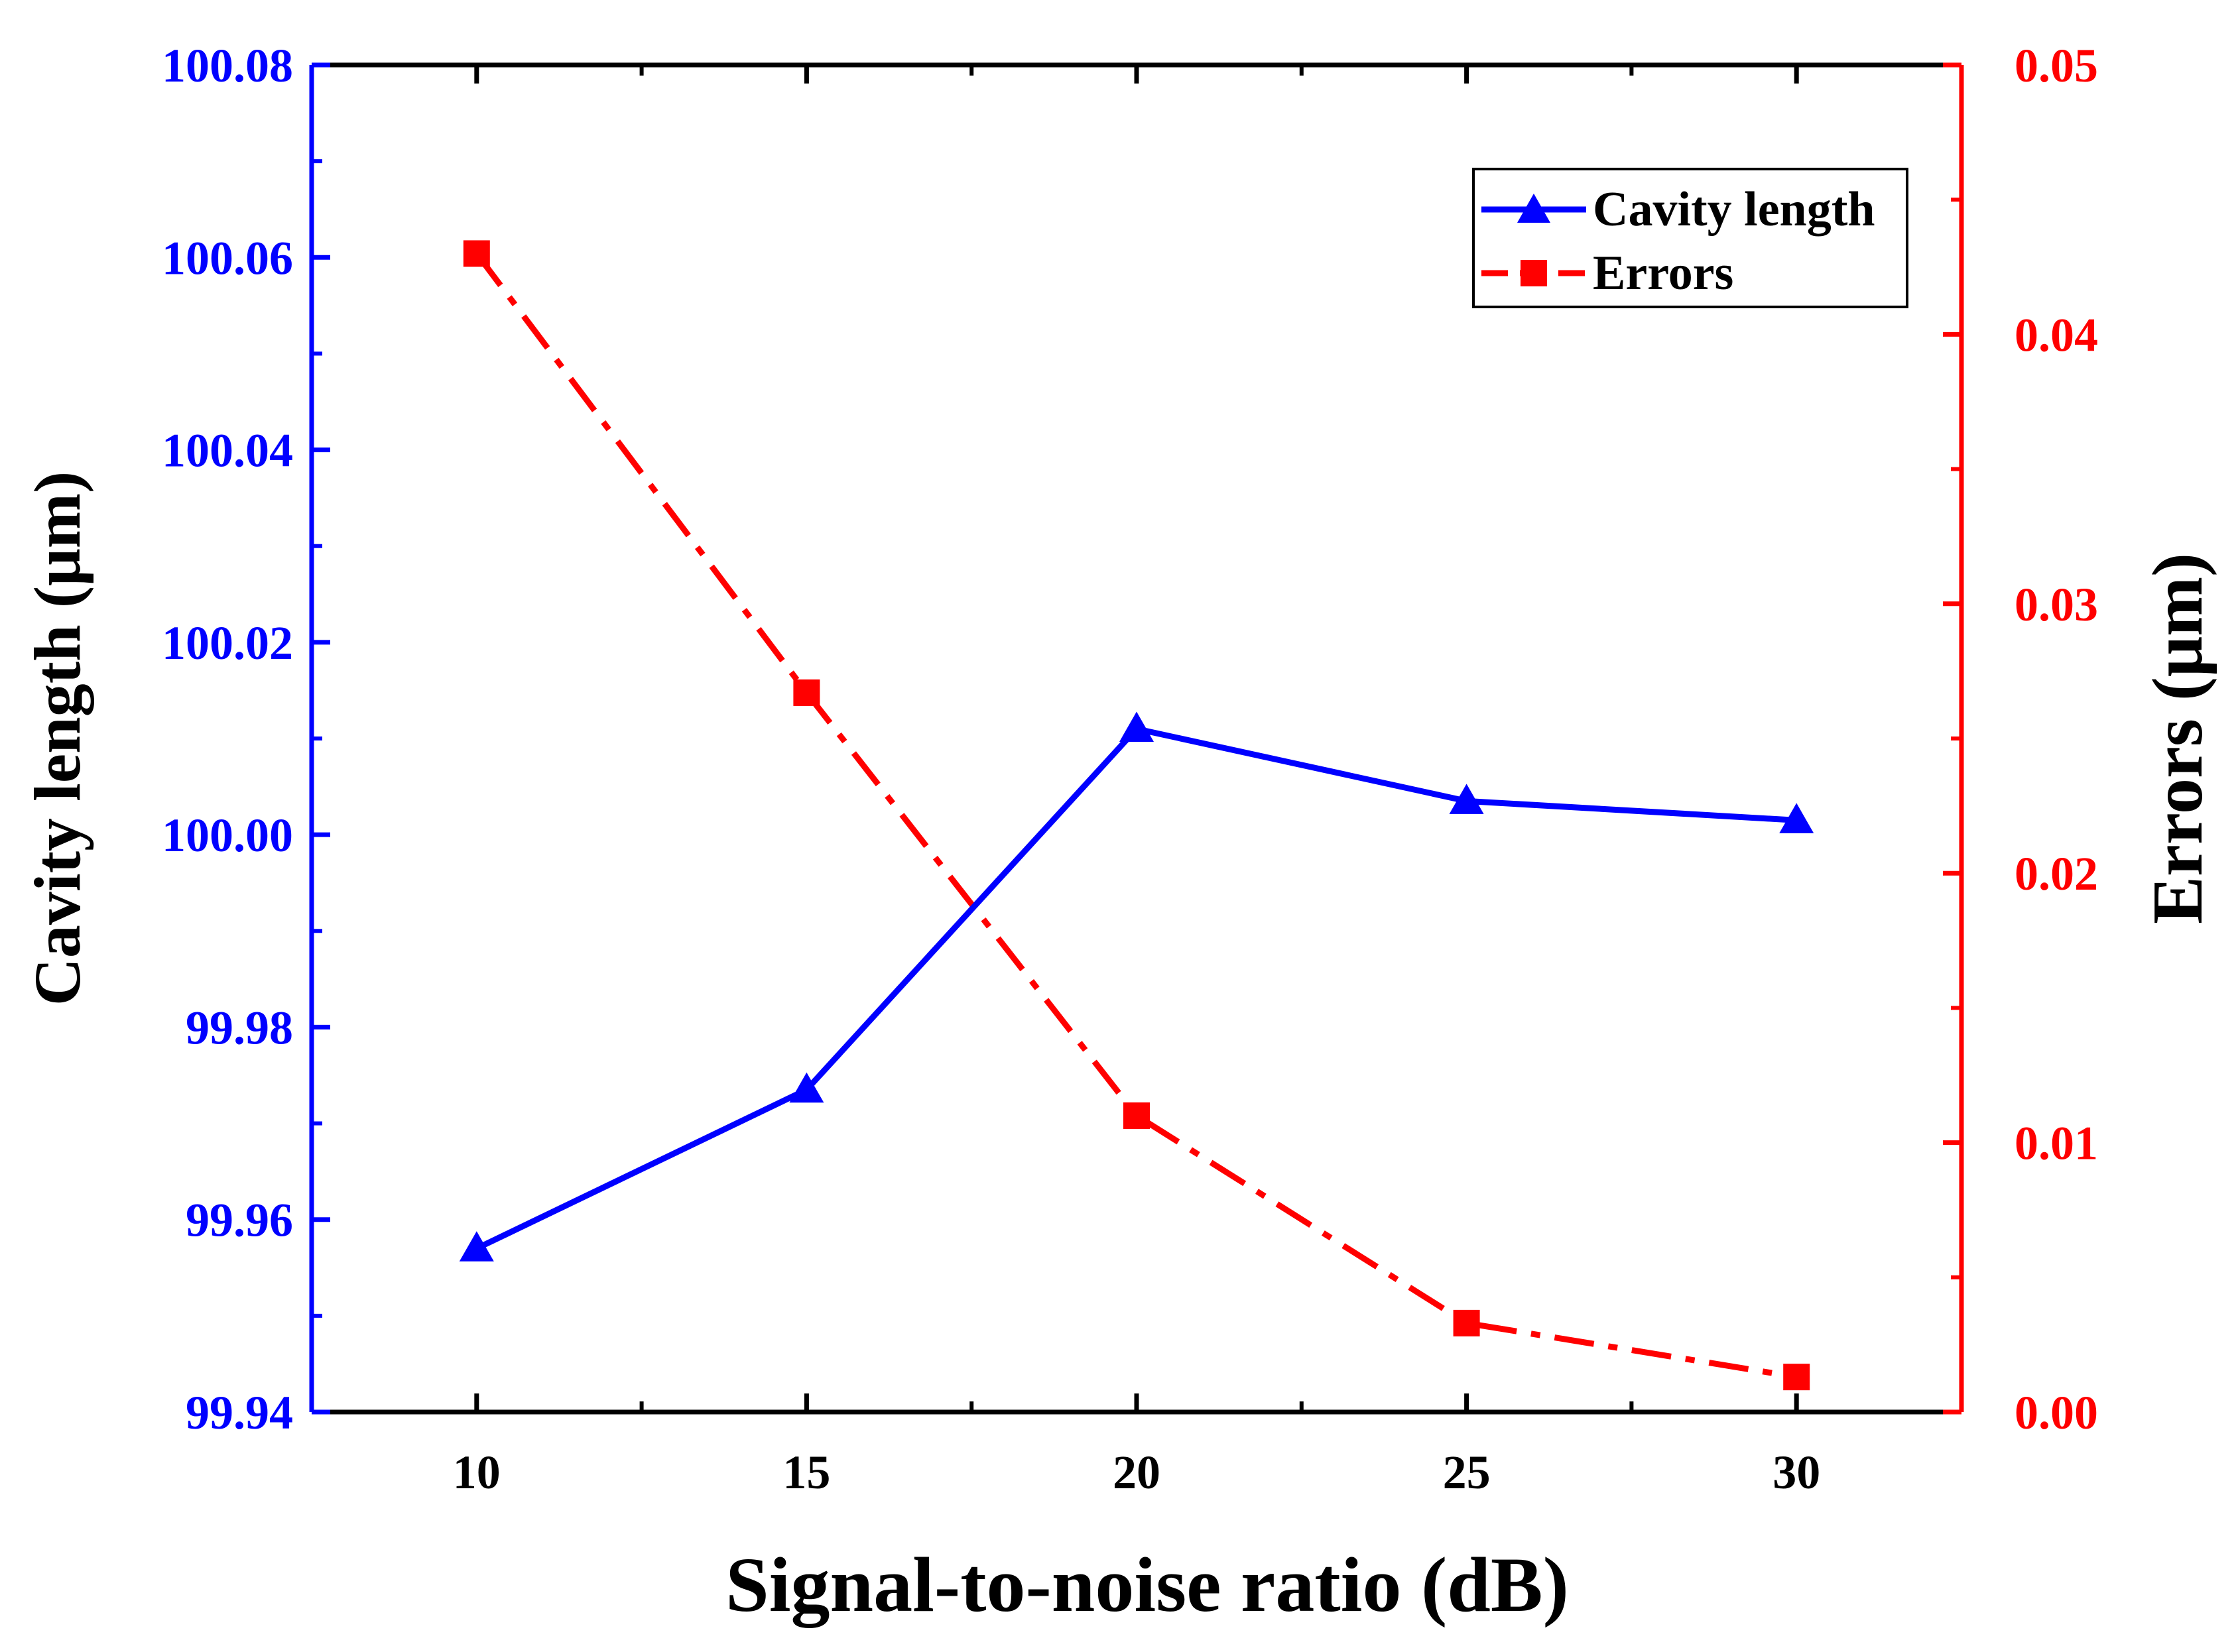 This screenshot has height=1652, width=2238. Describe the element at coordinates (227, 257) in the screenshot. I see `left-tick-label: 100.06` at that location.